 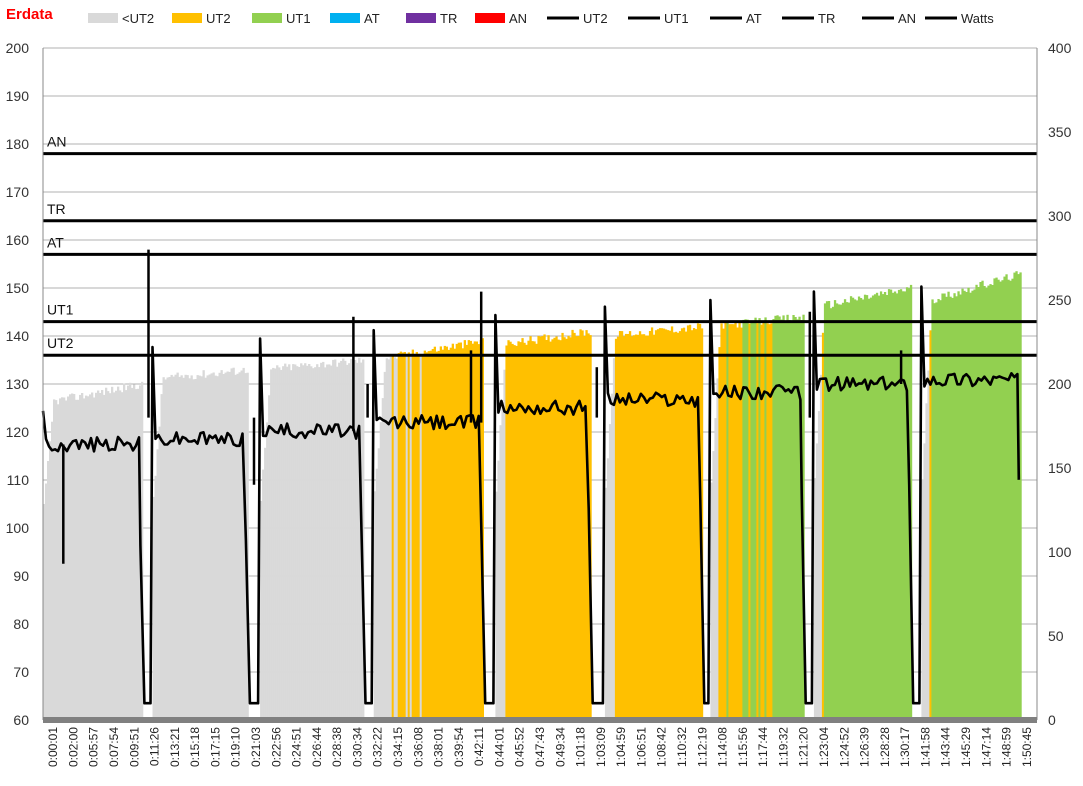 I want to click on x-tick-label: 1:12:19, so click(x=702, y=747).